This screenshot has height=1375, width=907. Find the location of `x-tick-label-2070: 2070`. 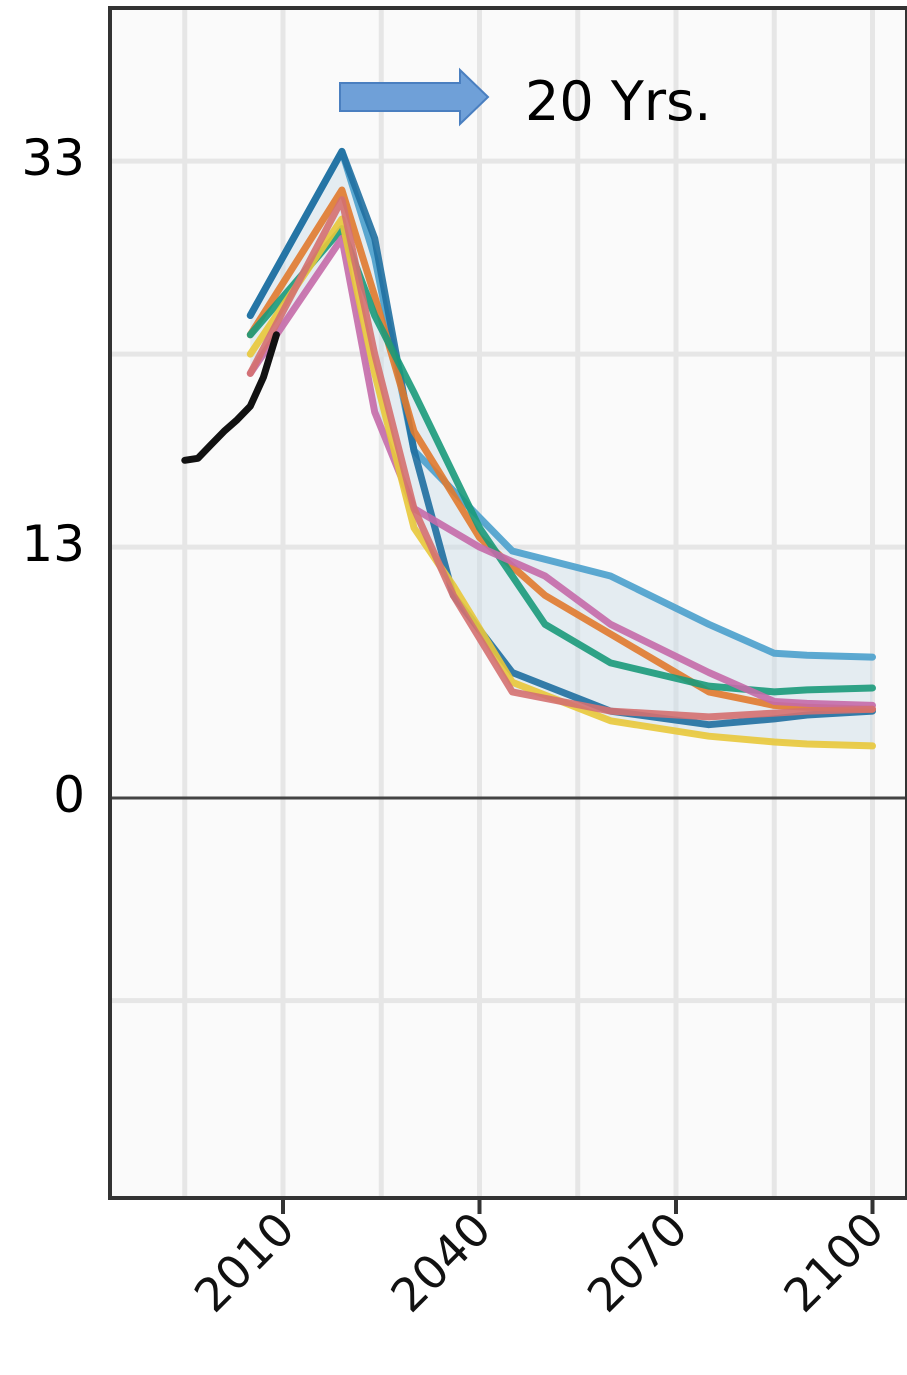

x-tick-label-2070: 2070 is located at coordinates (637, 1262).